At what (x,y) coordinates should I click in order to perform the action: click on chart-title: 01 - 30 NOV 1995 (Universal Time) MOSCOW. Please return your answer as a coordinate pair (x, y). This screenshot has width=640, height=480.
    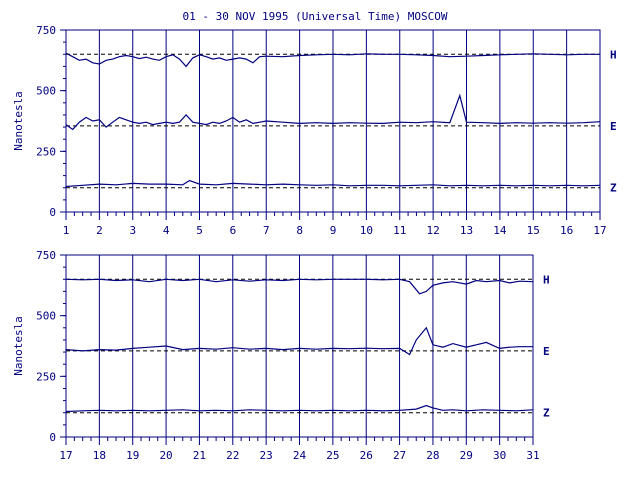
    Looking at the image, I should click on (315, 16).